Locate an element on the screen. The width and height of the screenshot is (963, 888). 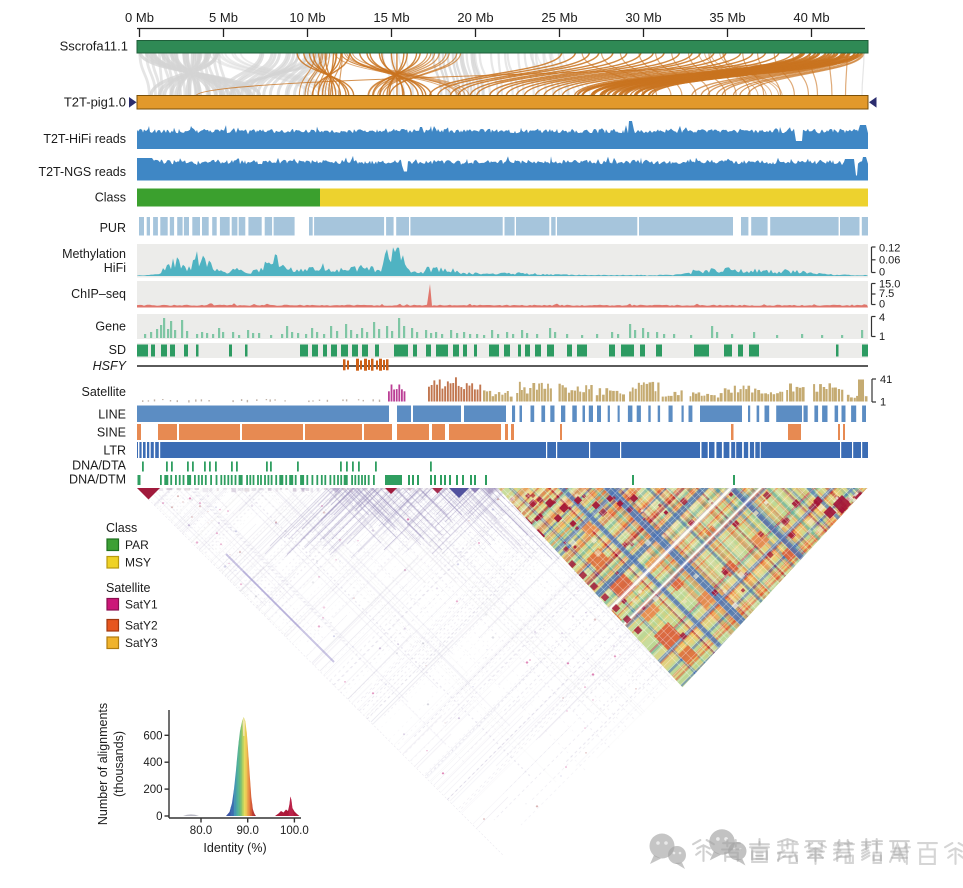
svg-text: 40 Mb is located at coordinates (811, 17).